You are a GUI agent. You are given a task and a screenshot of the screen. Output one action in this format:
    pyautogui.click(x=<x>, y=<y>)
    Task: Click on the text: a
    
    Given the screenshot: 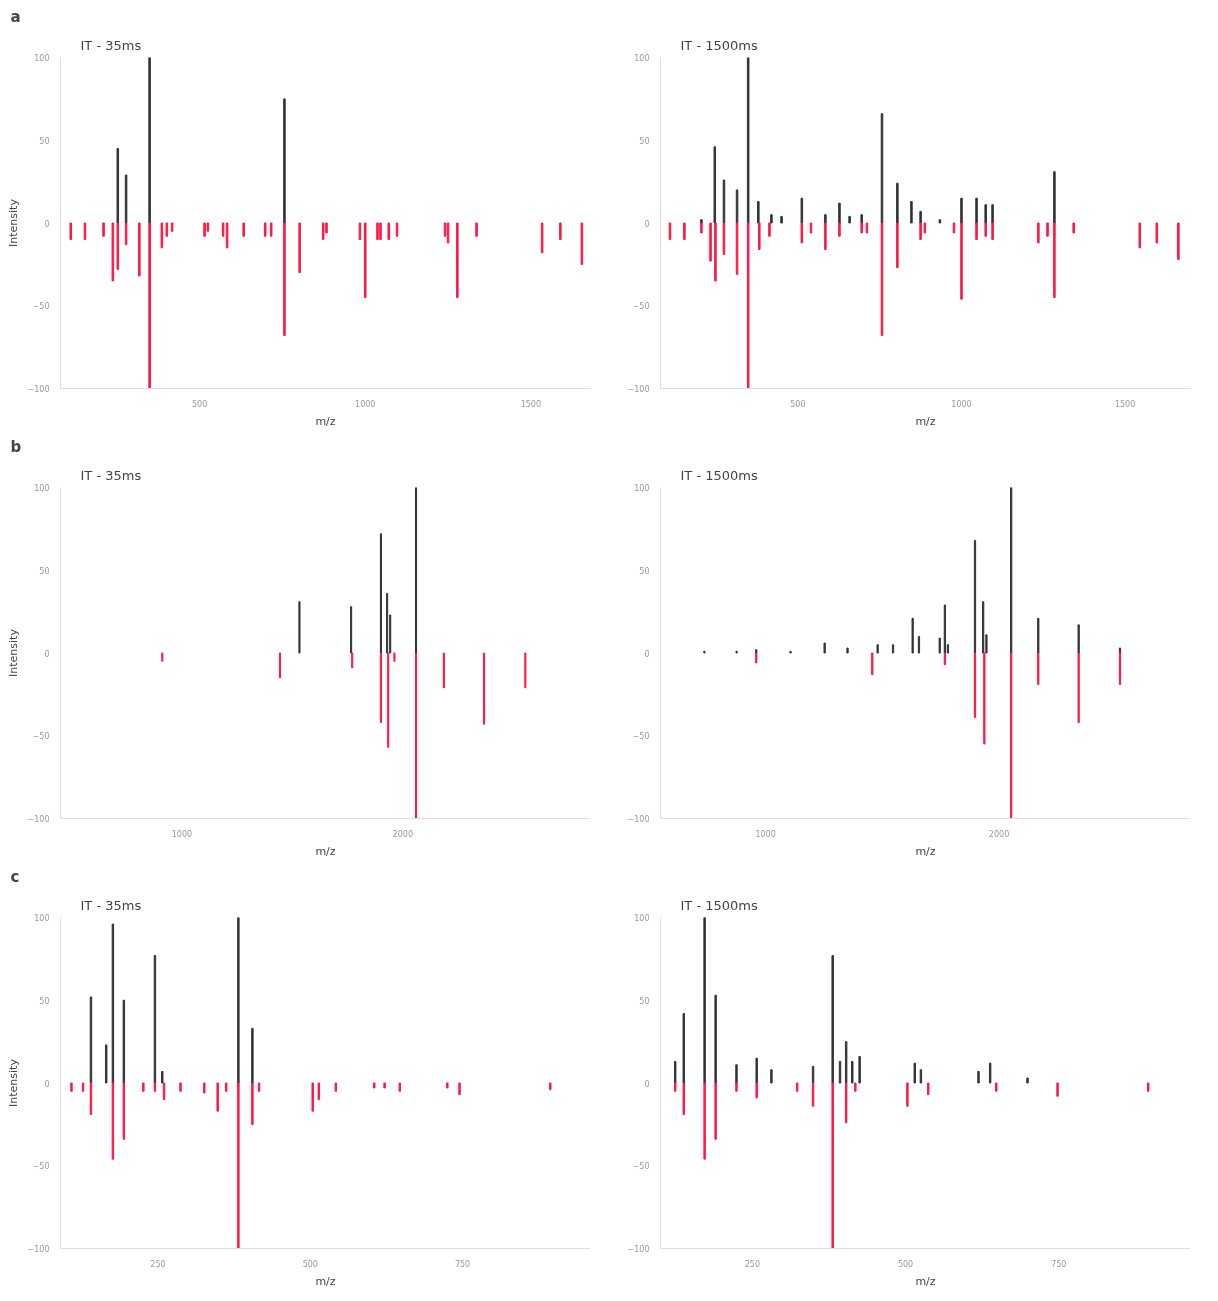 What is the action you would take?
    pyautogui.click(x=15, y=16)
    